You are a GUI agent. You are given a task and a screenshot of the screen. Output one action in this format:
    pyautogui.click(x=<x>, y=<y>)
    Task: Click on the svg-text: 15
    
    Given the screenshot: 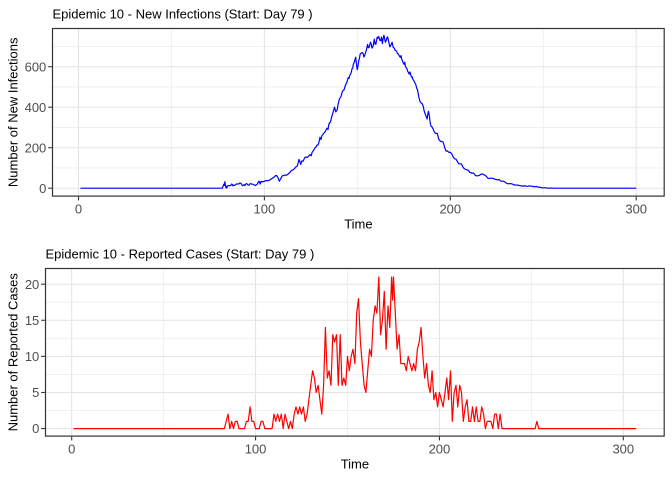 What is the action you would take?
    pyautogui.click(x=32, y=320)
    